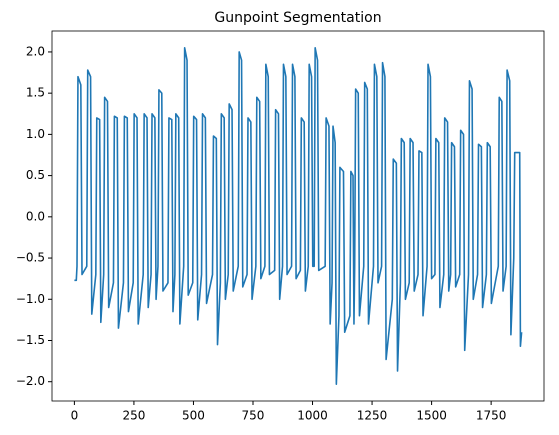  I want to click on x-tick-label: 0, so click(75, 416).